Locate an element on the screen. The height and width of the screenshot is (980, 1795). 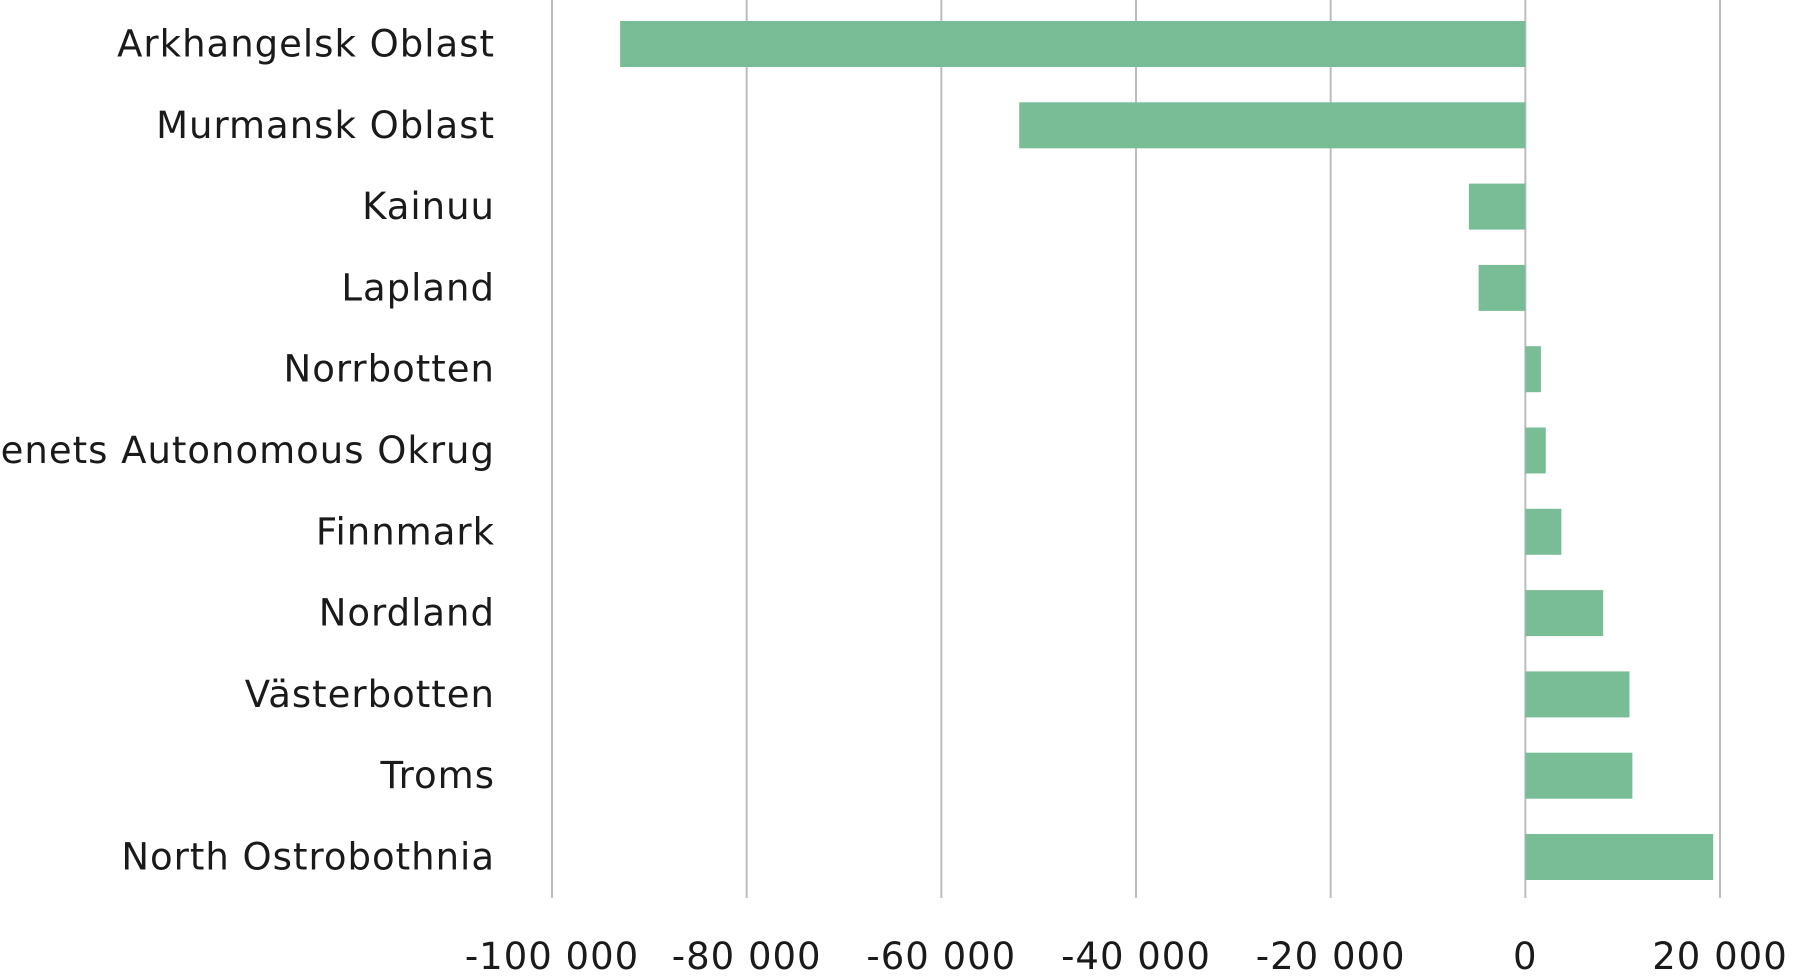
x-tick-label: 20 000 is located at coordinates (1719, 956).